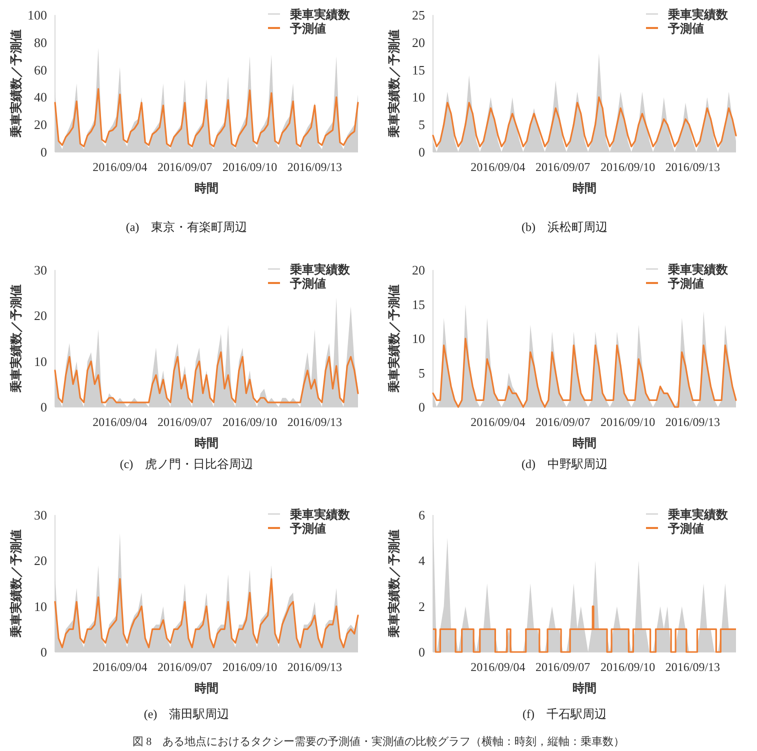 This screenshot has height=751, width=757. I want to click on text: (b) 浜松町周辺, so click(565, 227).